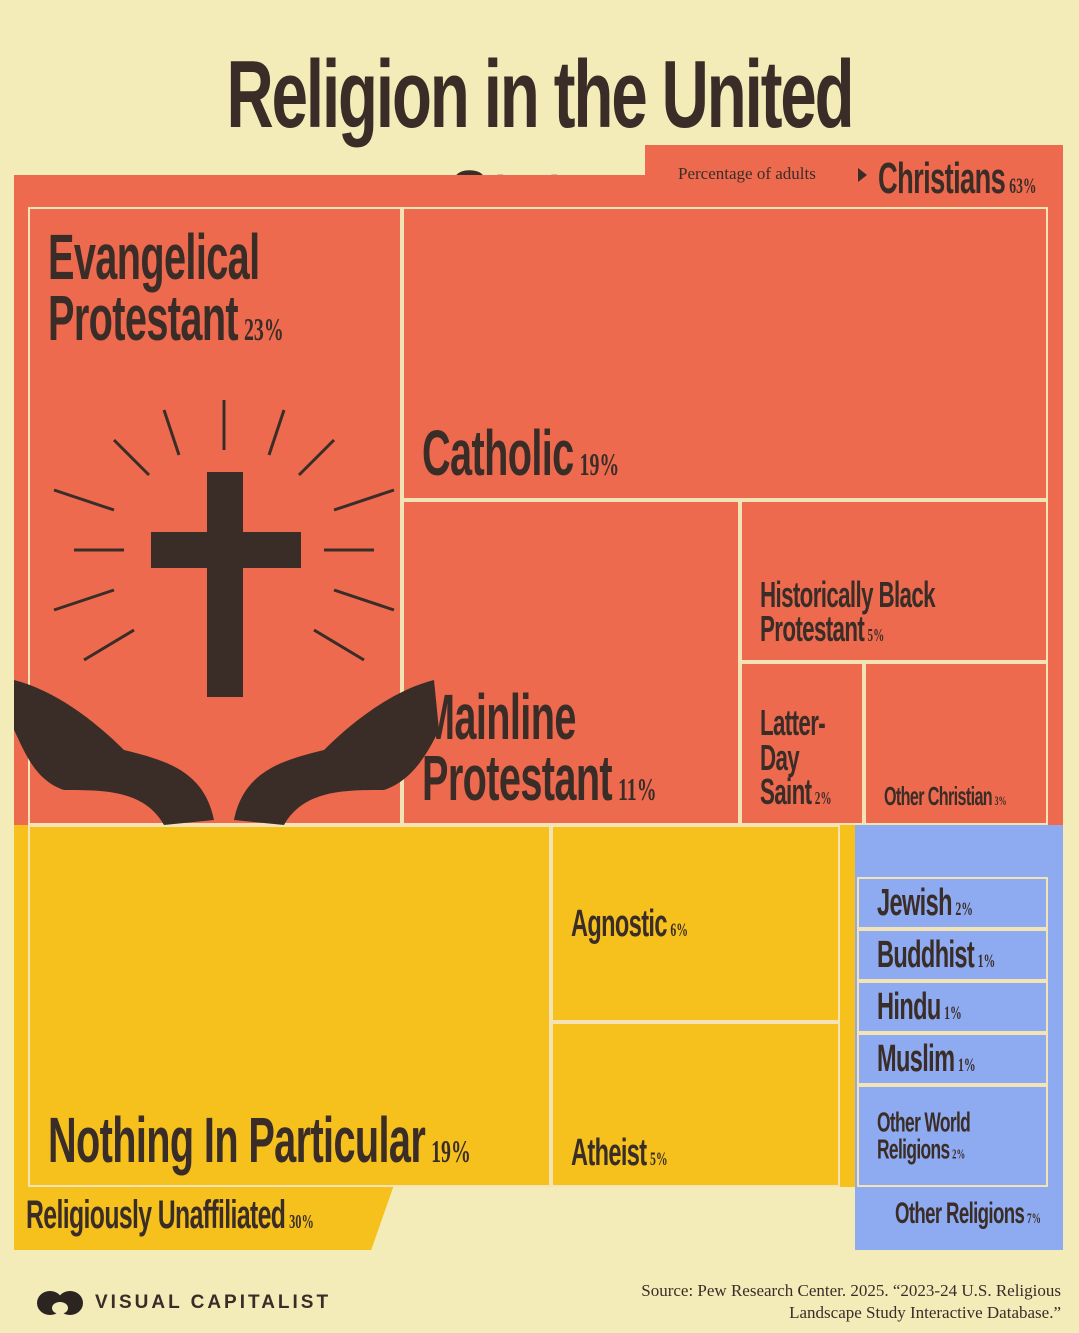 Image resolution: width=1079 pixels, height=1333 pixels. I want to click on label-name: Muslim, so click(916, 1058).